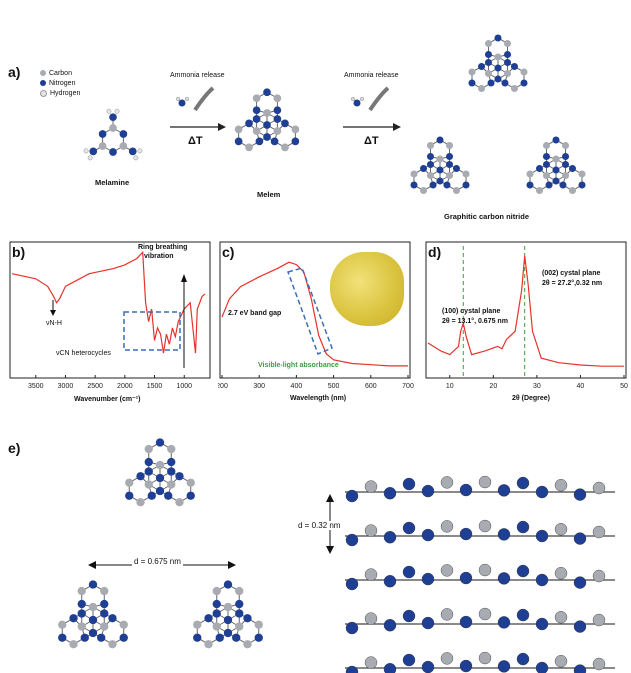 The image size is (631, 673). Describe the element at coordinates (297, 386) in the screenshot. I see `x-tick-label: 400` at that location.